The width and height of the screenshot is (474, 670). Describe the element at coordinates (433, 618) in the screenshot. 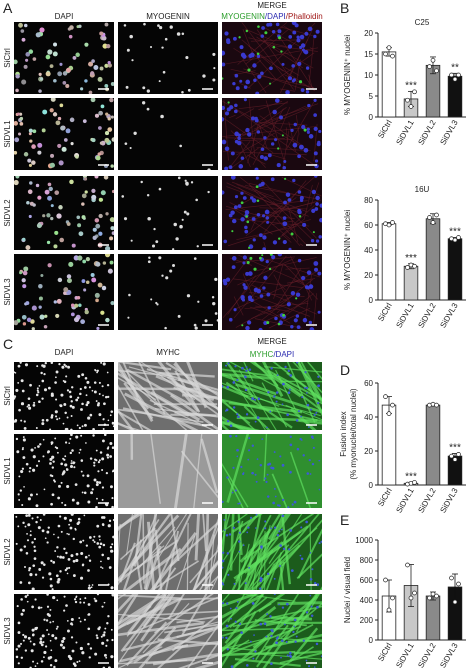

I see `bar` at that location.